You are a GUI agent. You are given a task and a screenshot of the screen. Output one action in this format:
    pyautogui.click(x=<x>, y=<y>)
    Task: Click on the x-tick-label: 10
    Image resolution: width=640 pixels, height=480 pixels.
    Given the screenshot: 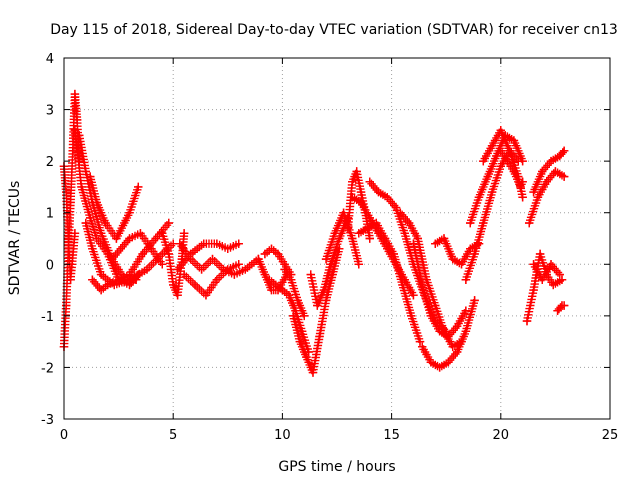 What is the action you would take?
    pyautogui.click(x=282, y=435)
    